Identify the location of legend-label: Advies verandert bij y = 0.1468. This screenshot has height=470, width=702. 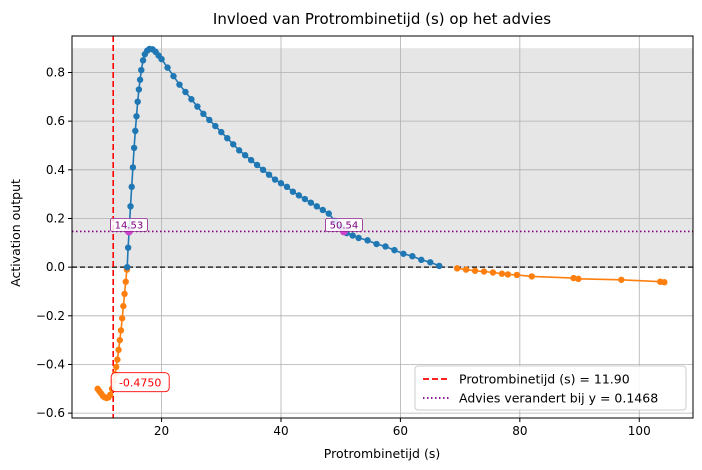
(558, 398).